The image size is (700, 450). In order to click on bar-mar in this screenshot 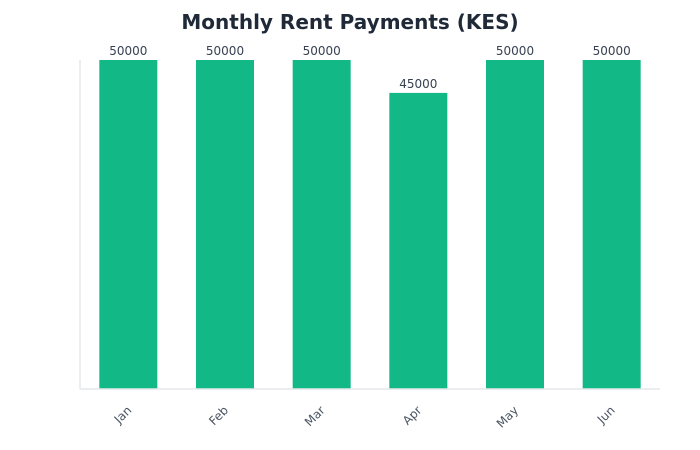, I will do `click(321, 224)`.